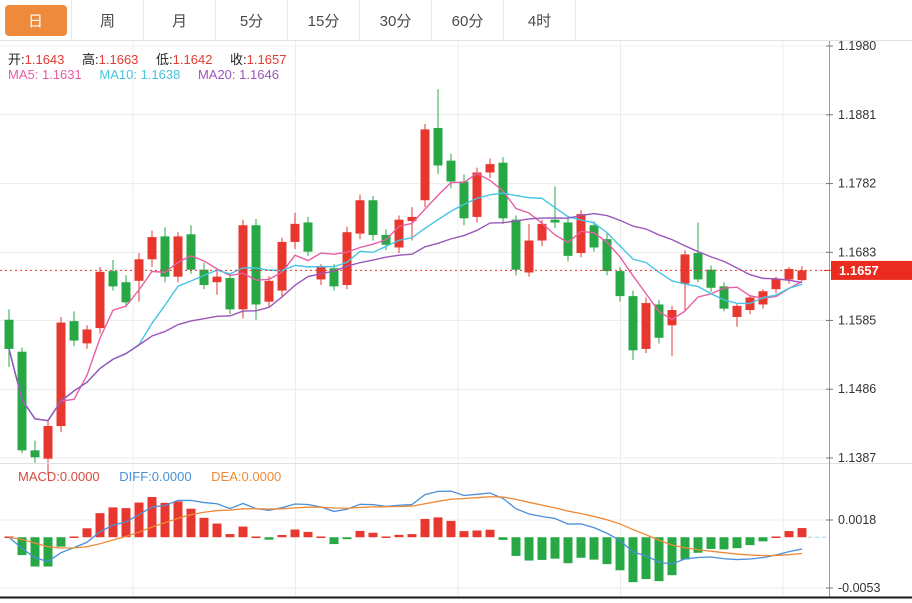 This screenshot has width=912, height=603. I want to click on tab-week-label: 周, so click(107, 21).